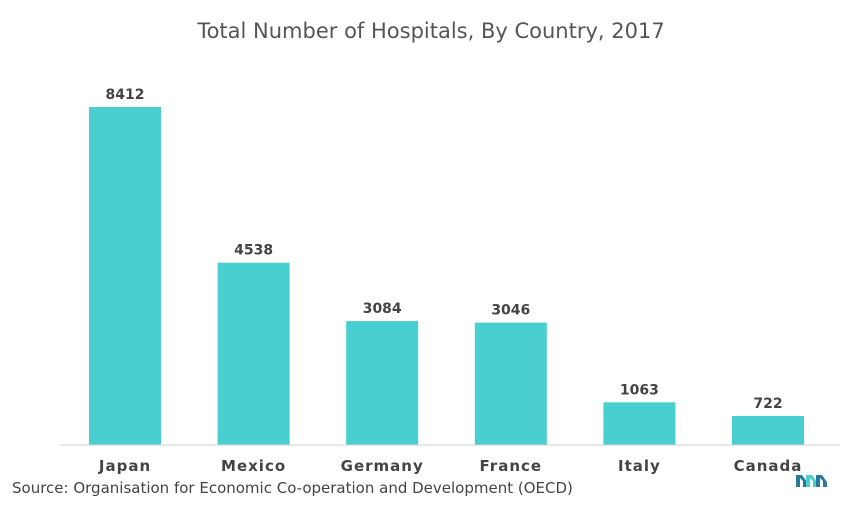 The width and height of the screenshot is (850, 512). I want to click on x-tick-label-mexico: Mexico, so click(253, 466).